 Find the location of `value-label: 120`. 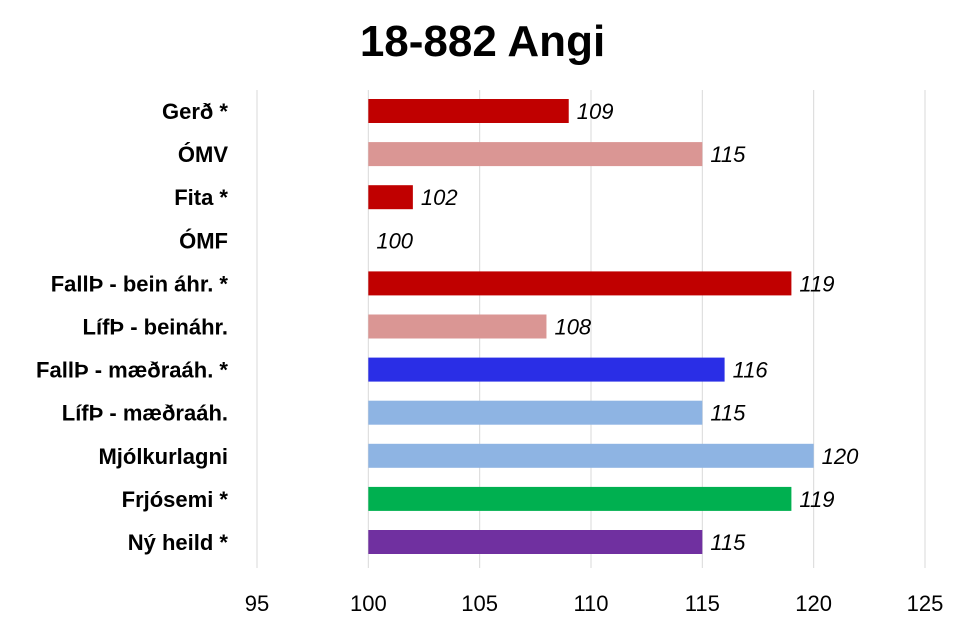

value-label: 120 is located at coordinates (840, 456).